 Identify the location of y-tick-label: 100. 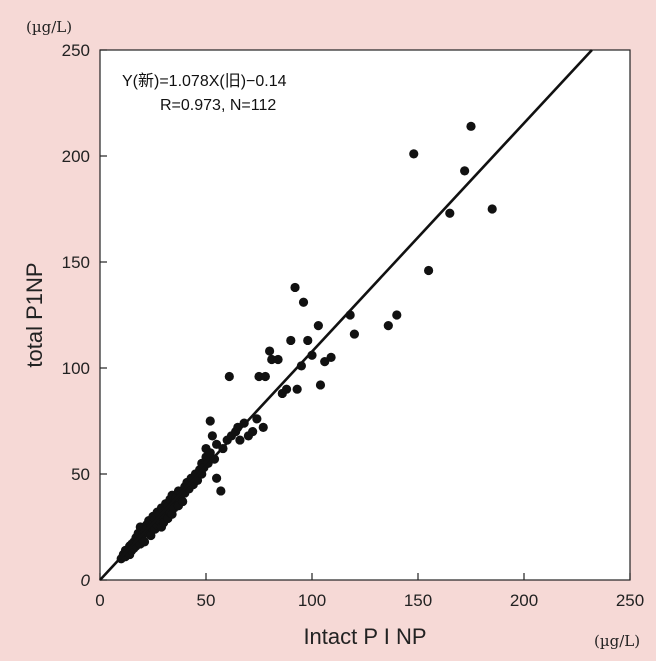
(76, 368).